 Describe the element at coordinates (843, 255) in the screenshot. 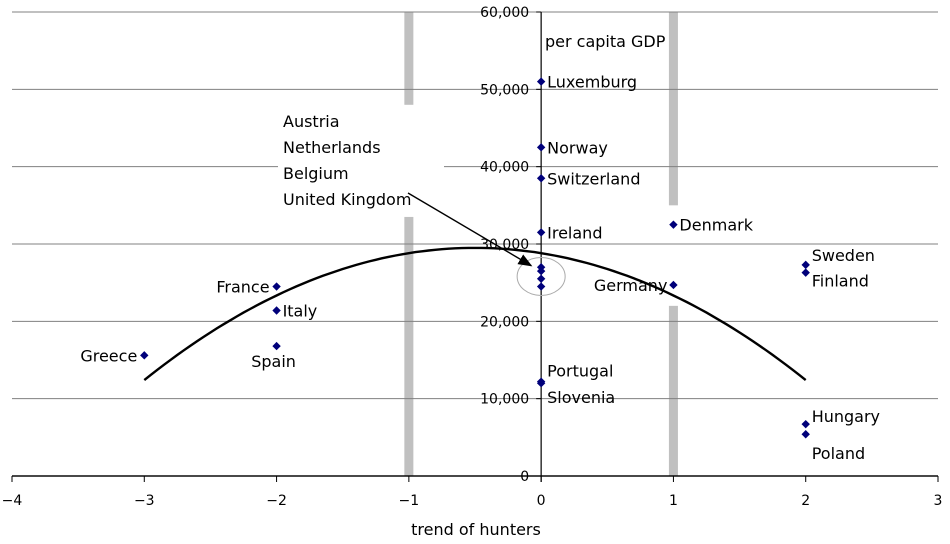

I see `data-label: Sweden` at that location.